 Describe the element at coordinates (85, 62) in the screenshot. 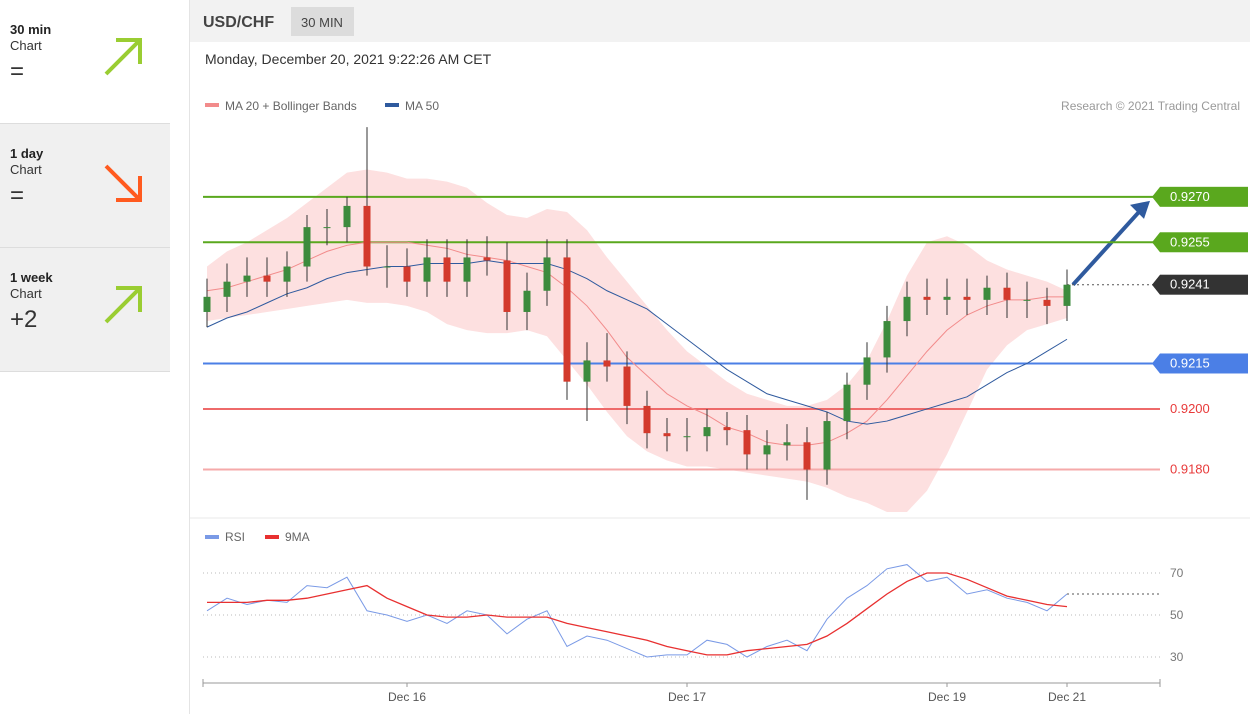

I see `signal-panel: 30 min Chart =` at that location.